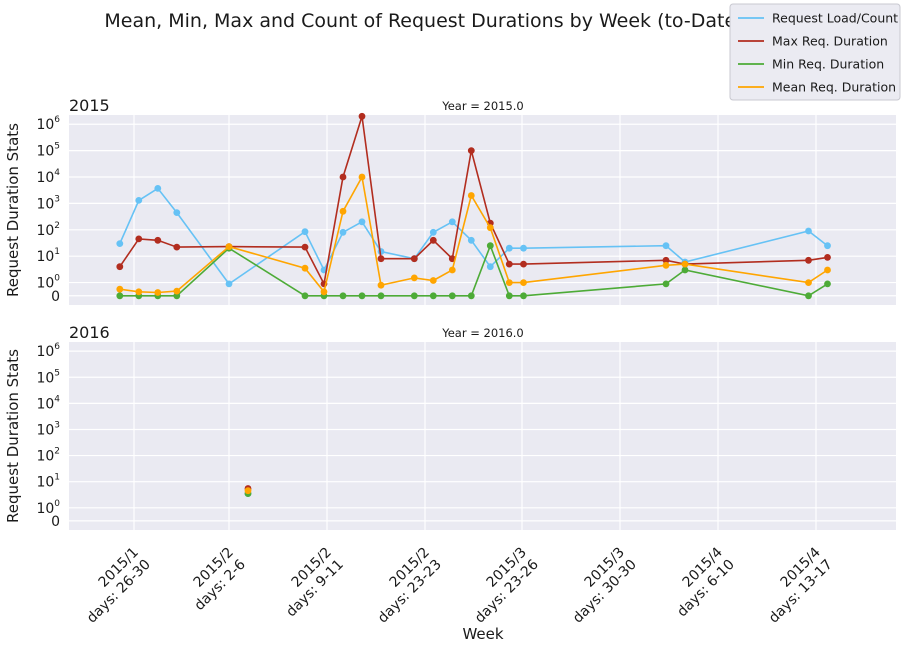 This screenshot has width=904, height=649. I want to click on x-axis-label: Week, so click(482, 634).